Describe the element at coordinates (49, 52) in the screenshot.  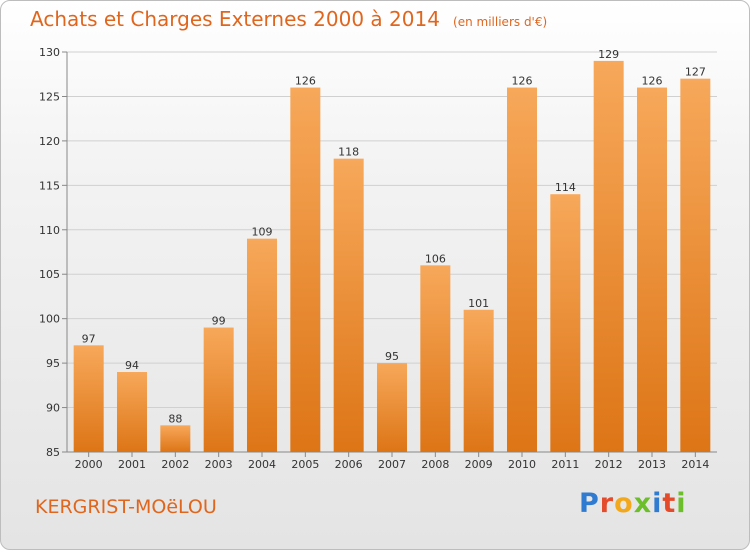
I see `y-tick-label: 130` at that location.